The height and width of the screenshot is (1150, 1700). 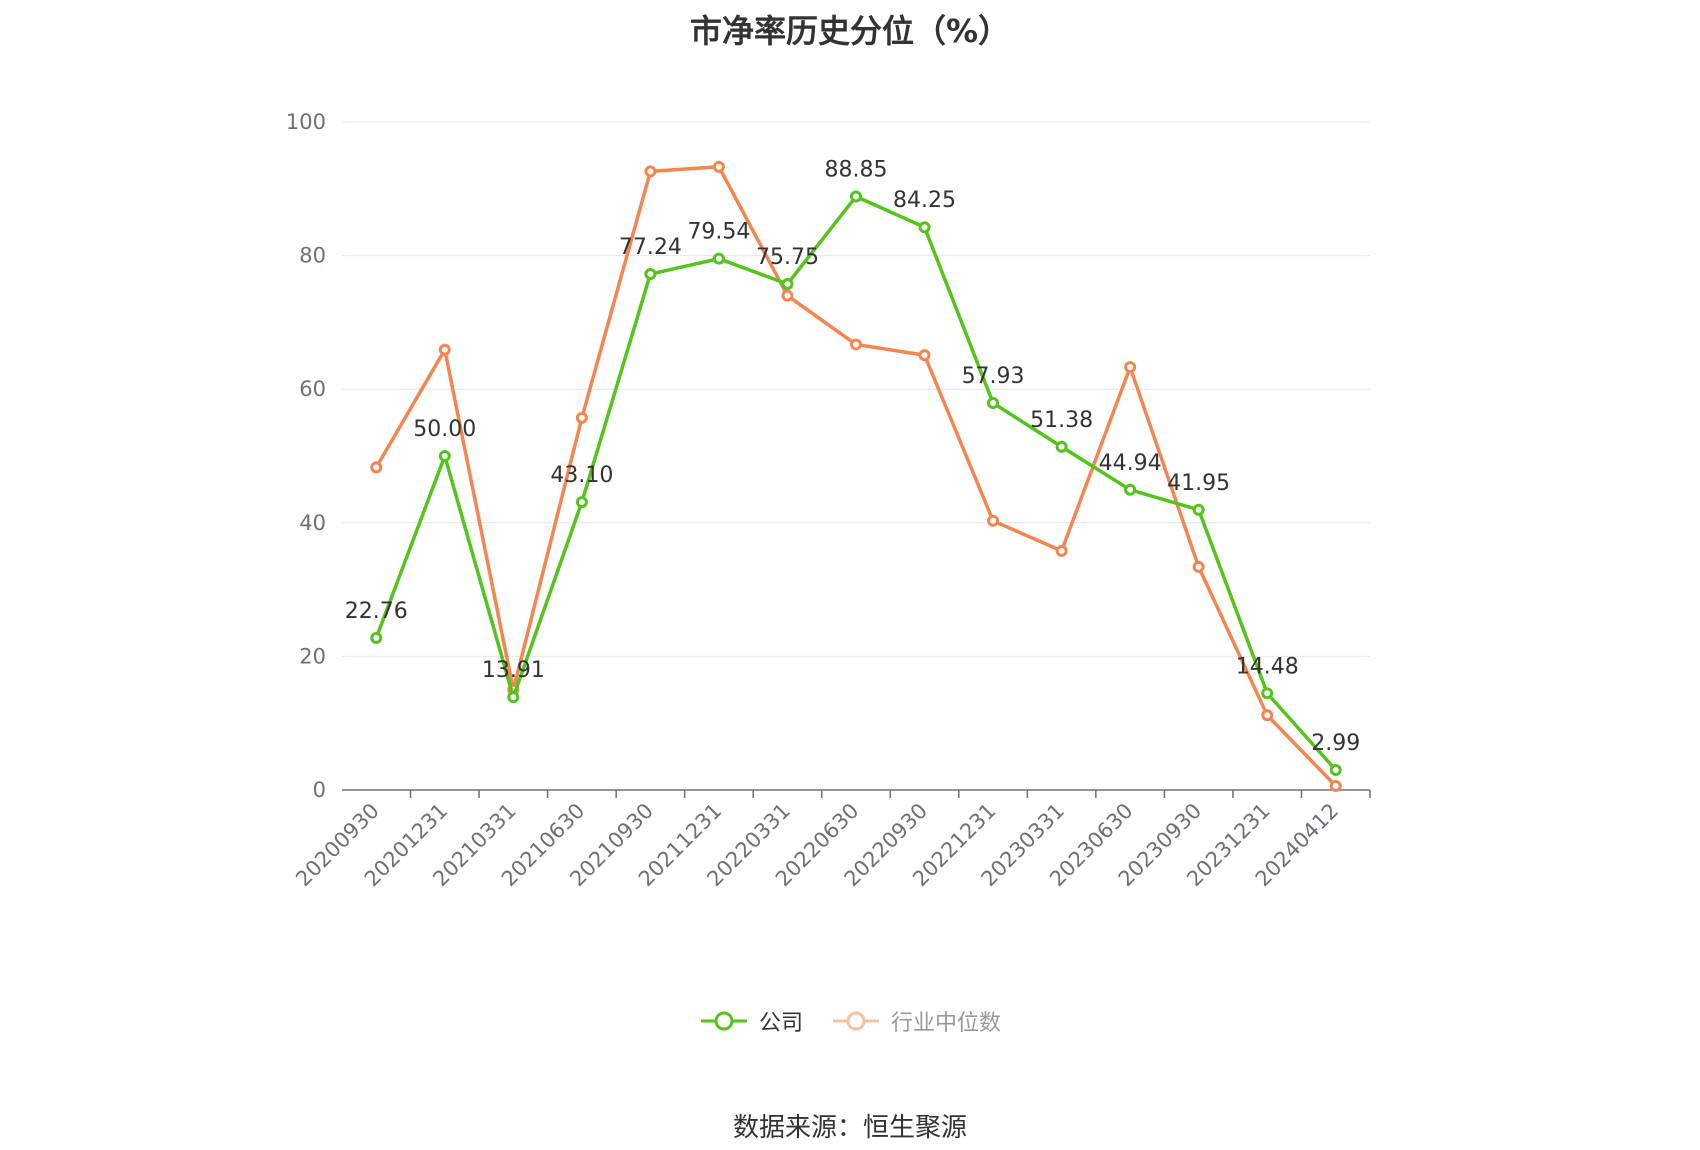 I want to click on legend-item-company: 公司, so click(x=751, y=1021).